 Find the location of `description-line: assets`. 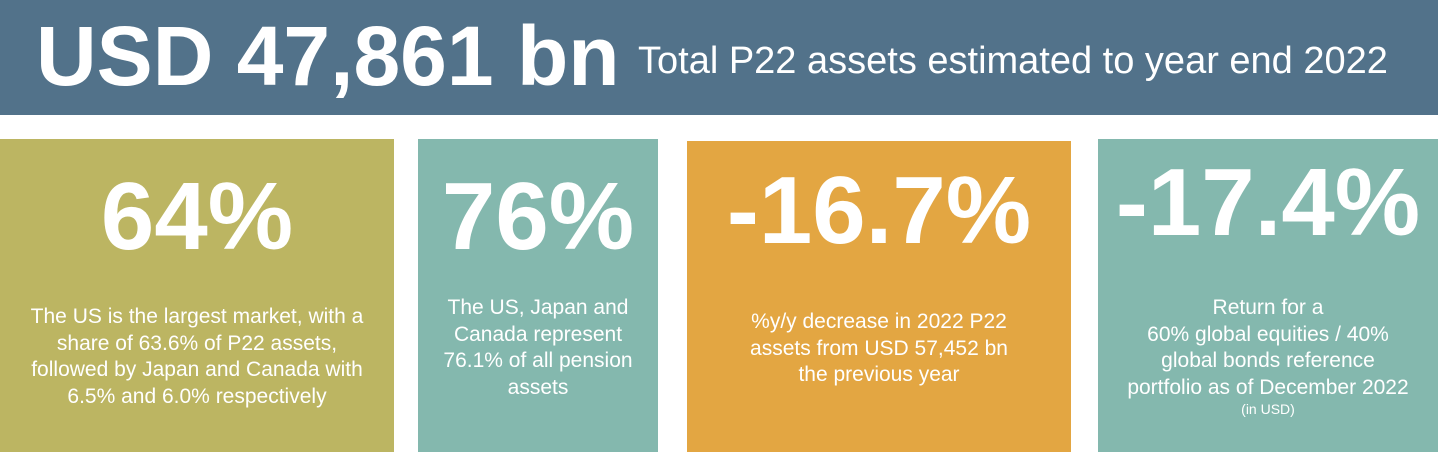

description-line: assets is located at coordinates (538, 387).